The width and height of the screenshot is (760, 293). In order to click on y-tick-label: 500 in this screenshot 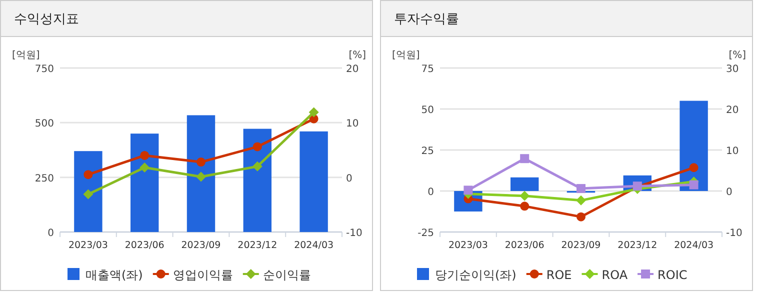, I will do `click(44, 124)`.